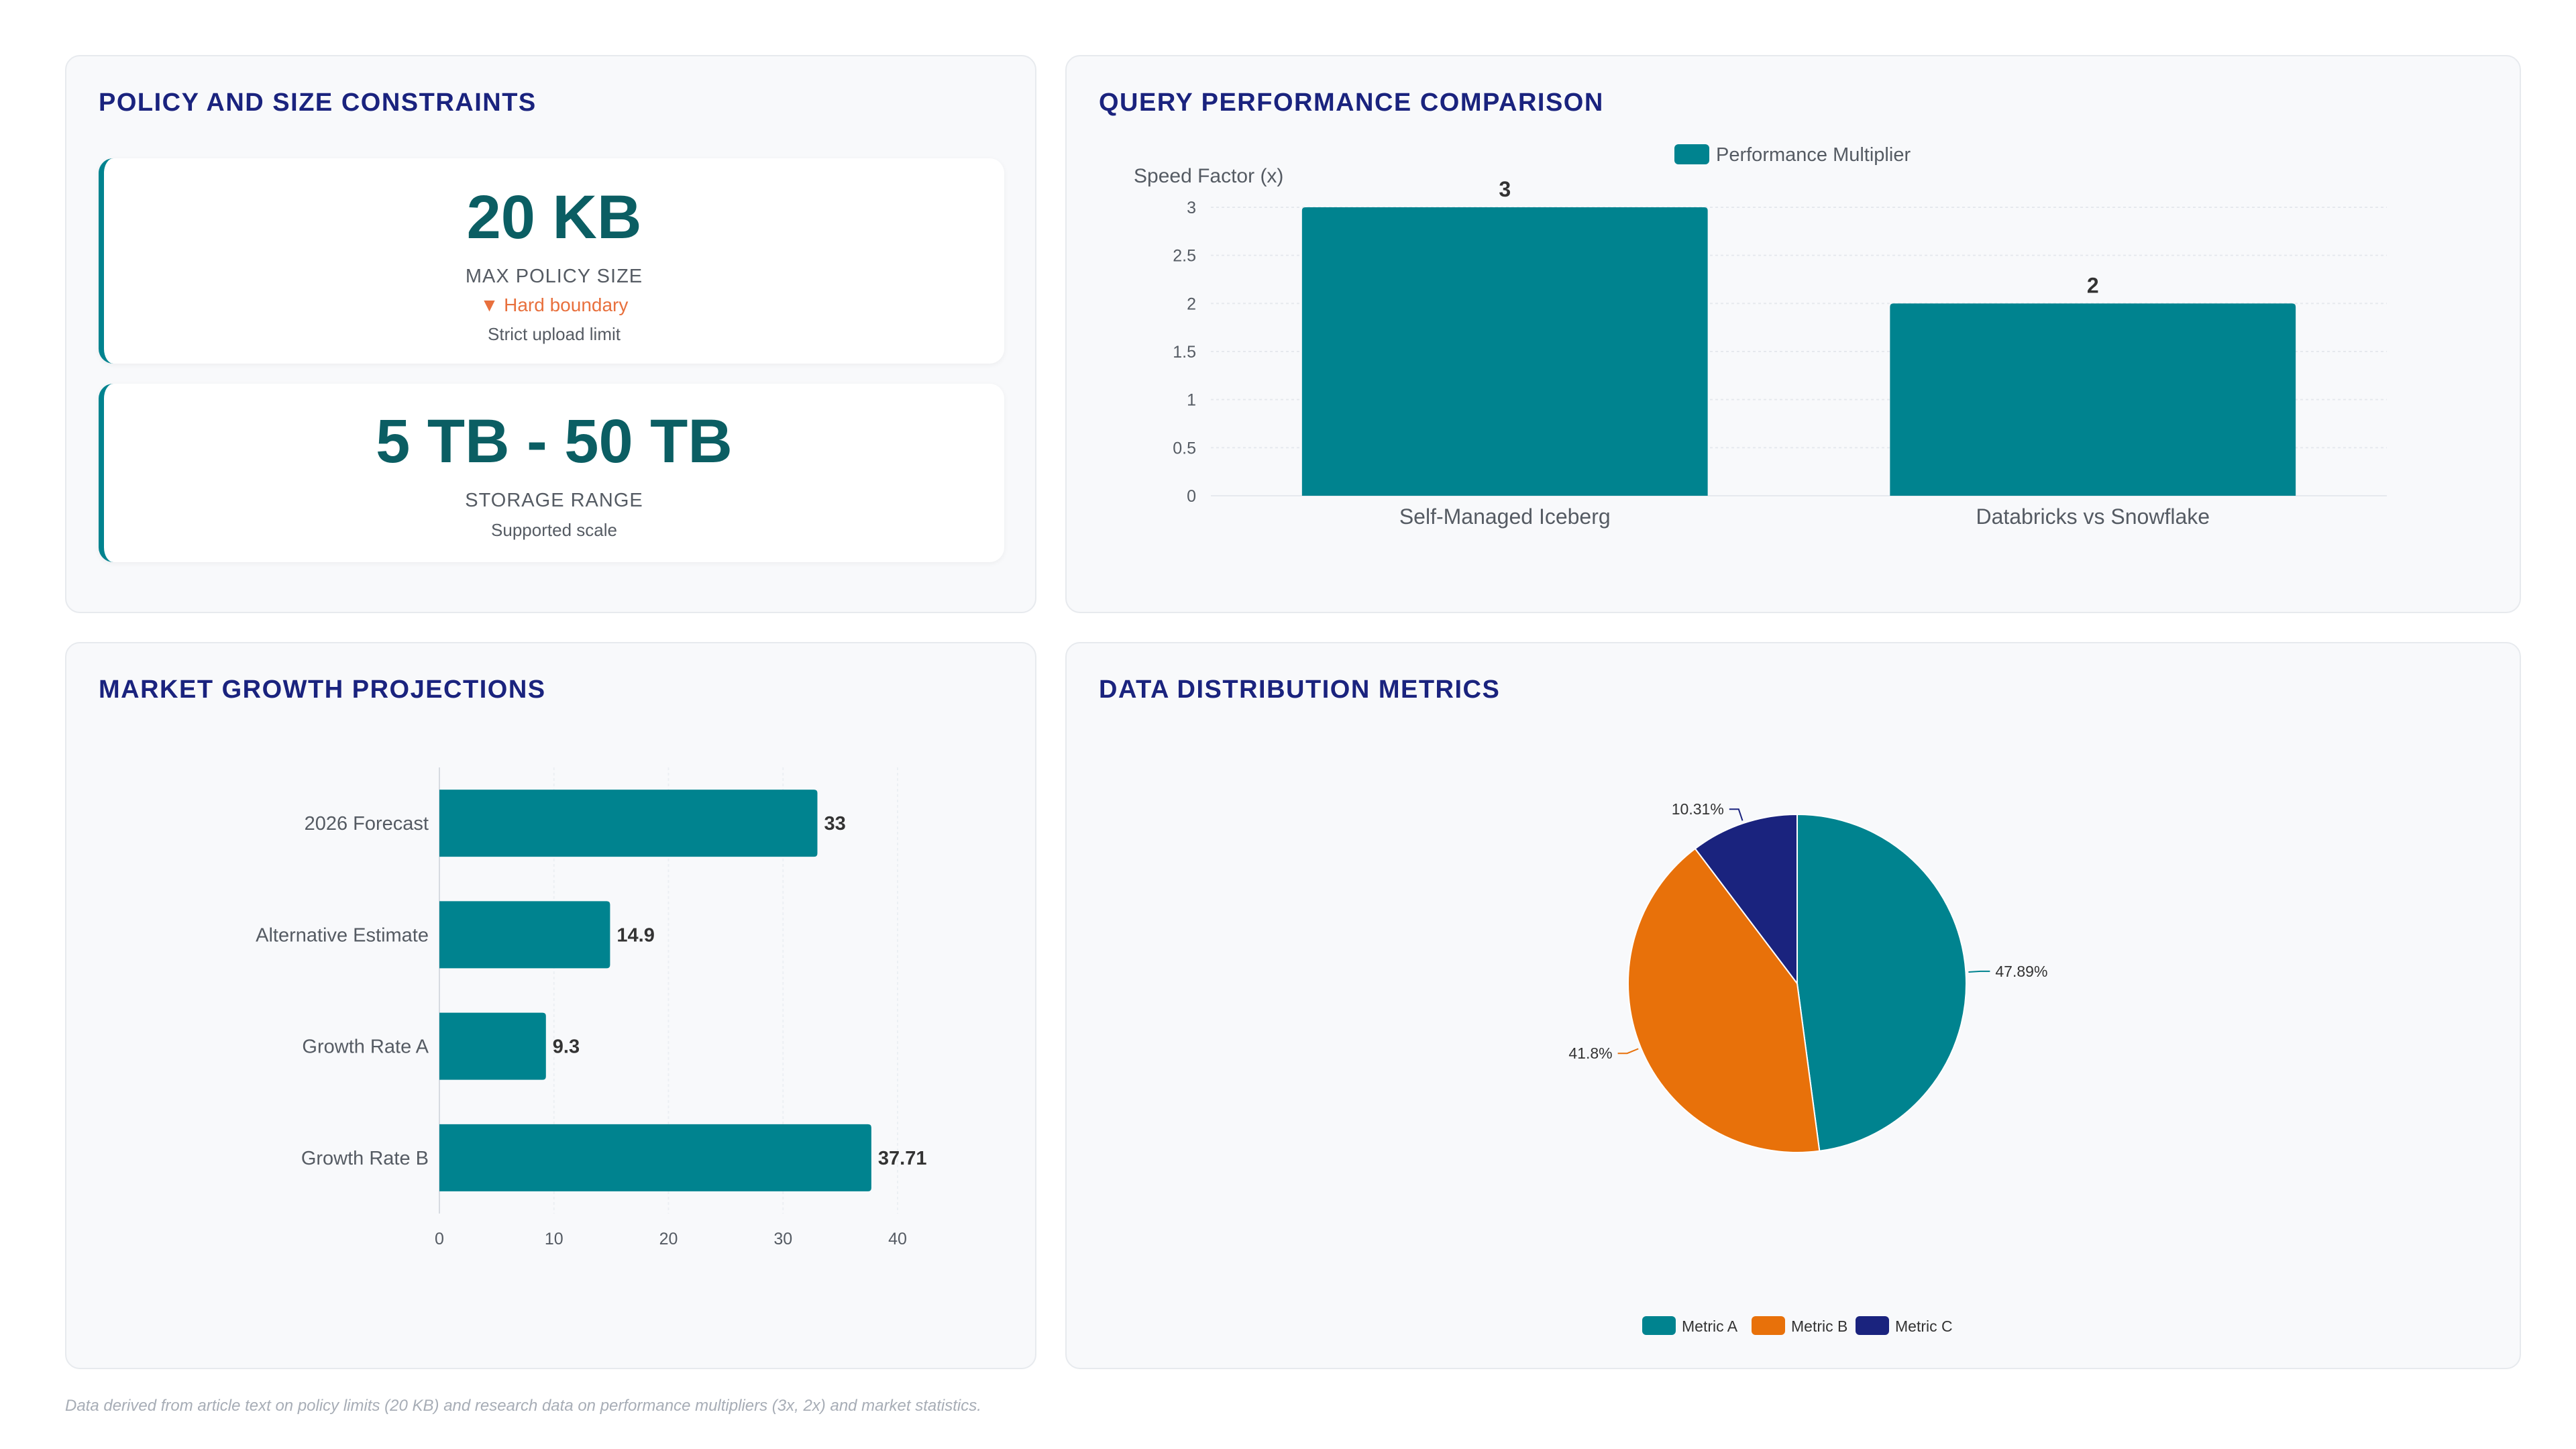 This screenshot has height=1449, width=2576. What do you see at coordinates (554, 334) in the screenshot?
I see `kpi-subtext: Strict upload limit` at bounding box center [554, 334].